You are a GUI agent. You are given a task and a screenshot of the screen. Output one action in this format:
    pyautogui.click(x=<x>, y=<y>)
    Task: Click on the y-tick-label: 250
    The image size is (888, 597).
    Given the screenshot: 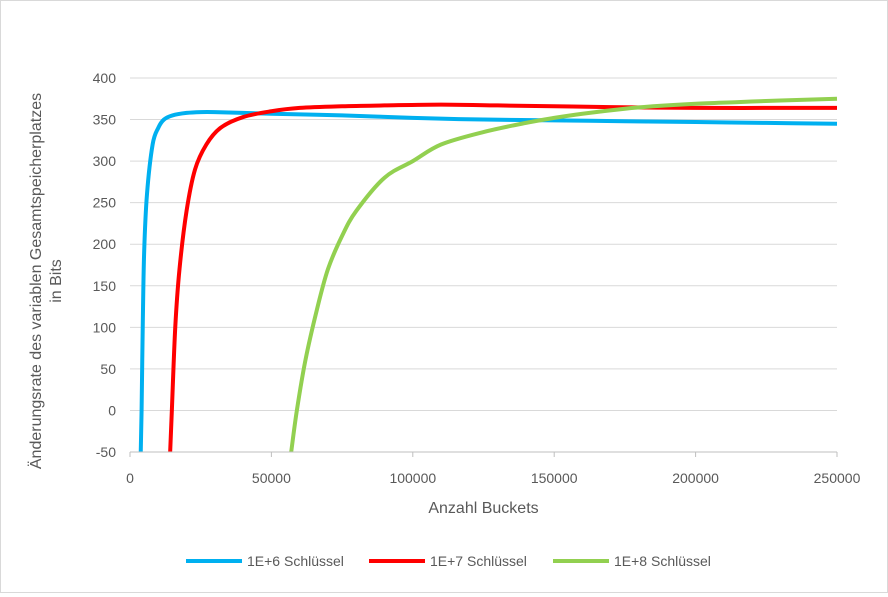 What is the action you would take?
    pyautogui.click(x=105, y=203)
    